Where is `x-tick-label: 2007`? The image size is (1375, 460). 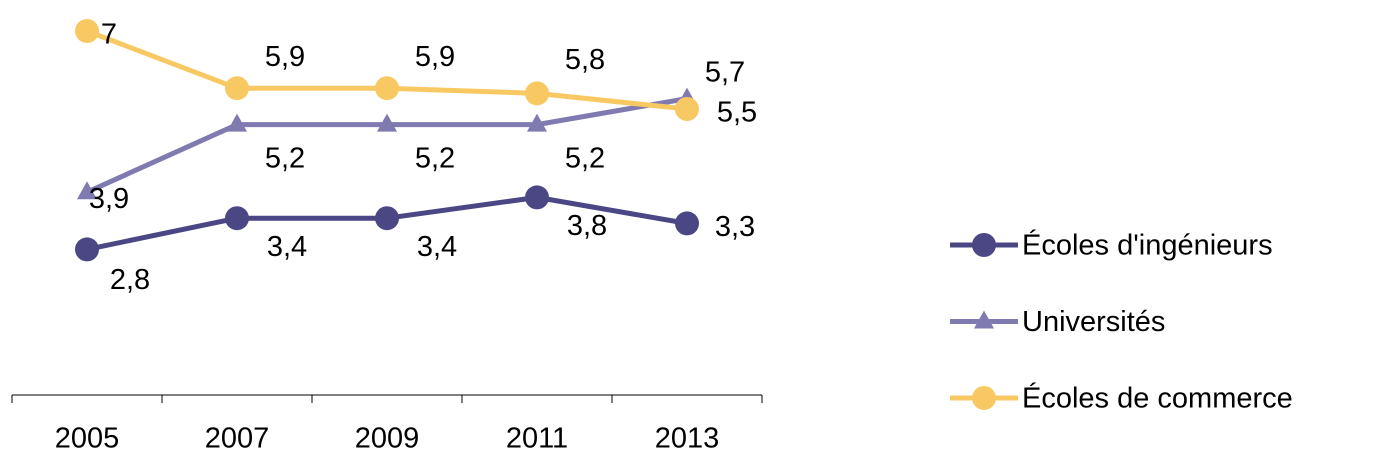 x-tick-label: 2007 is located at coordinates (237, 439).